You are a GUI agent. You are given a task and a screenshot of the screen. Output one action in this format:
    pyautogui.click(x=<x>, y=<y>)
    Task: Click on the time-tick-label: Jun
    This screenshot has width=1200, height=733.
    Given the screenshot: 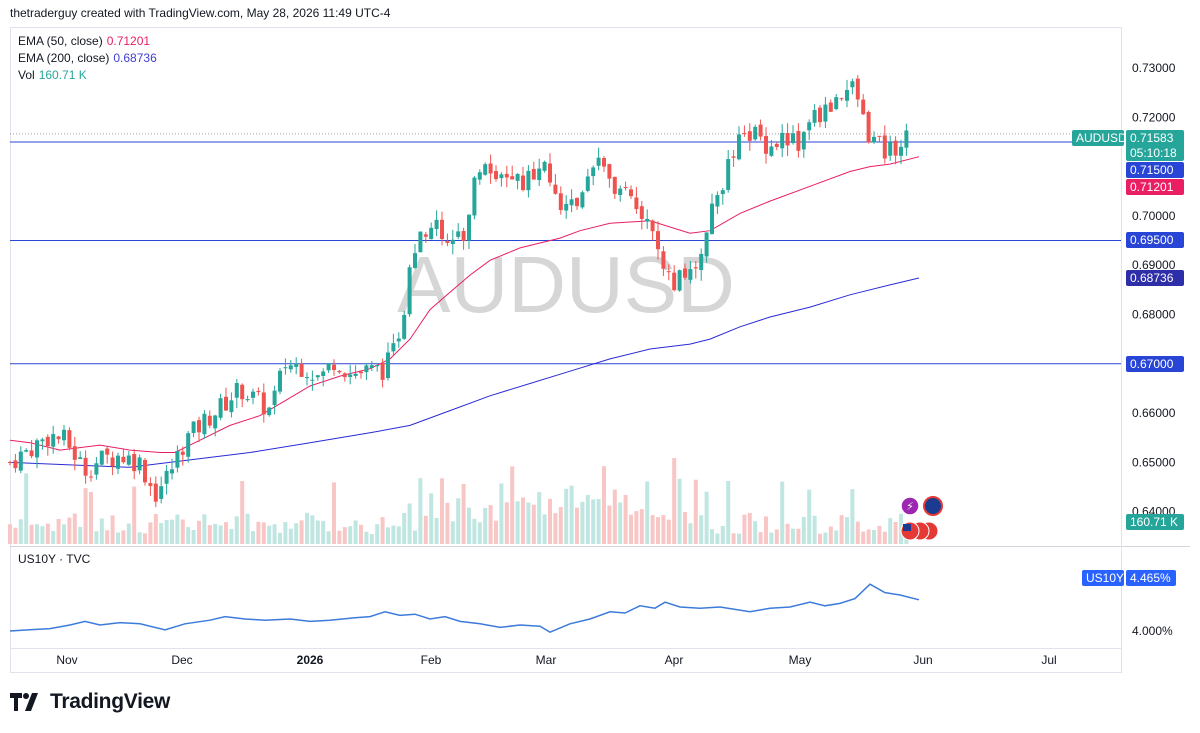 What is the action you would take?
    pyautogui.click(x=922, y=660)
    